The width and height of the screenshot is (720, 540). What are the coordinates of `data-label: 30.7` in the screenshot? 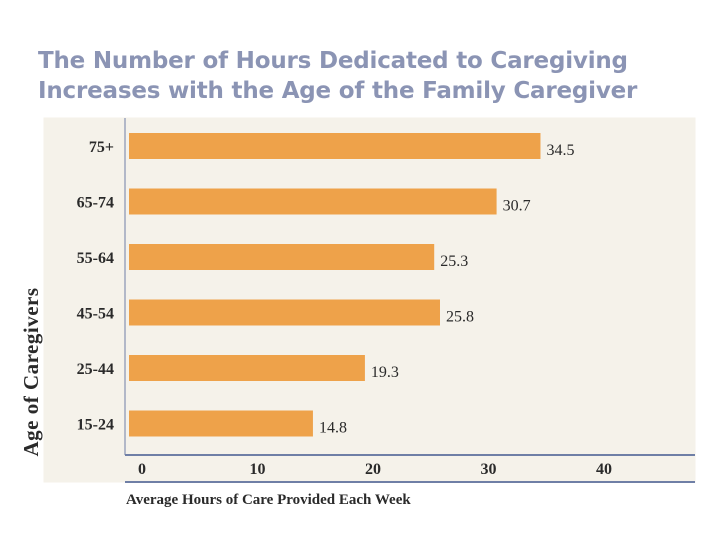 It's located at (517, 206).